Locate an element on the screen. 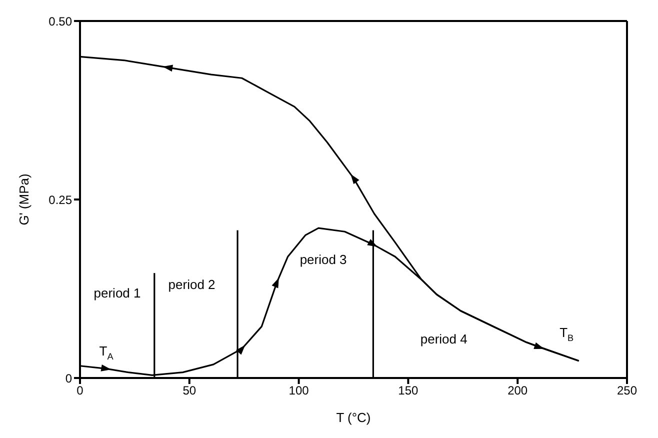 This screenshot has width=658, height=438. y-tick-label: 0.50 is located at coordinates (60, 21).